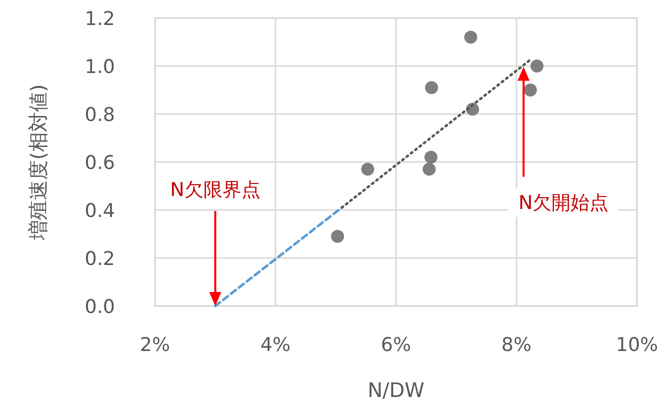  Describe the element at coordinates (637, 345) in the screenshot. I see `x-tick-label: 10%` at that location.